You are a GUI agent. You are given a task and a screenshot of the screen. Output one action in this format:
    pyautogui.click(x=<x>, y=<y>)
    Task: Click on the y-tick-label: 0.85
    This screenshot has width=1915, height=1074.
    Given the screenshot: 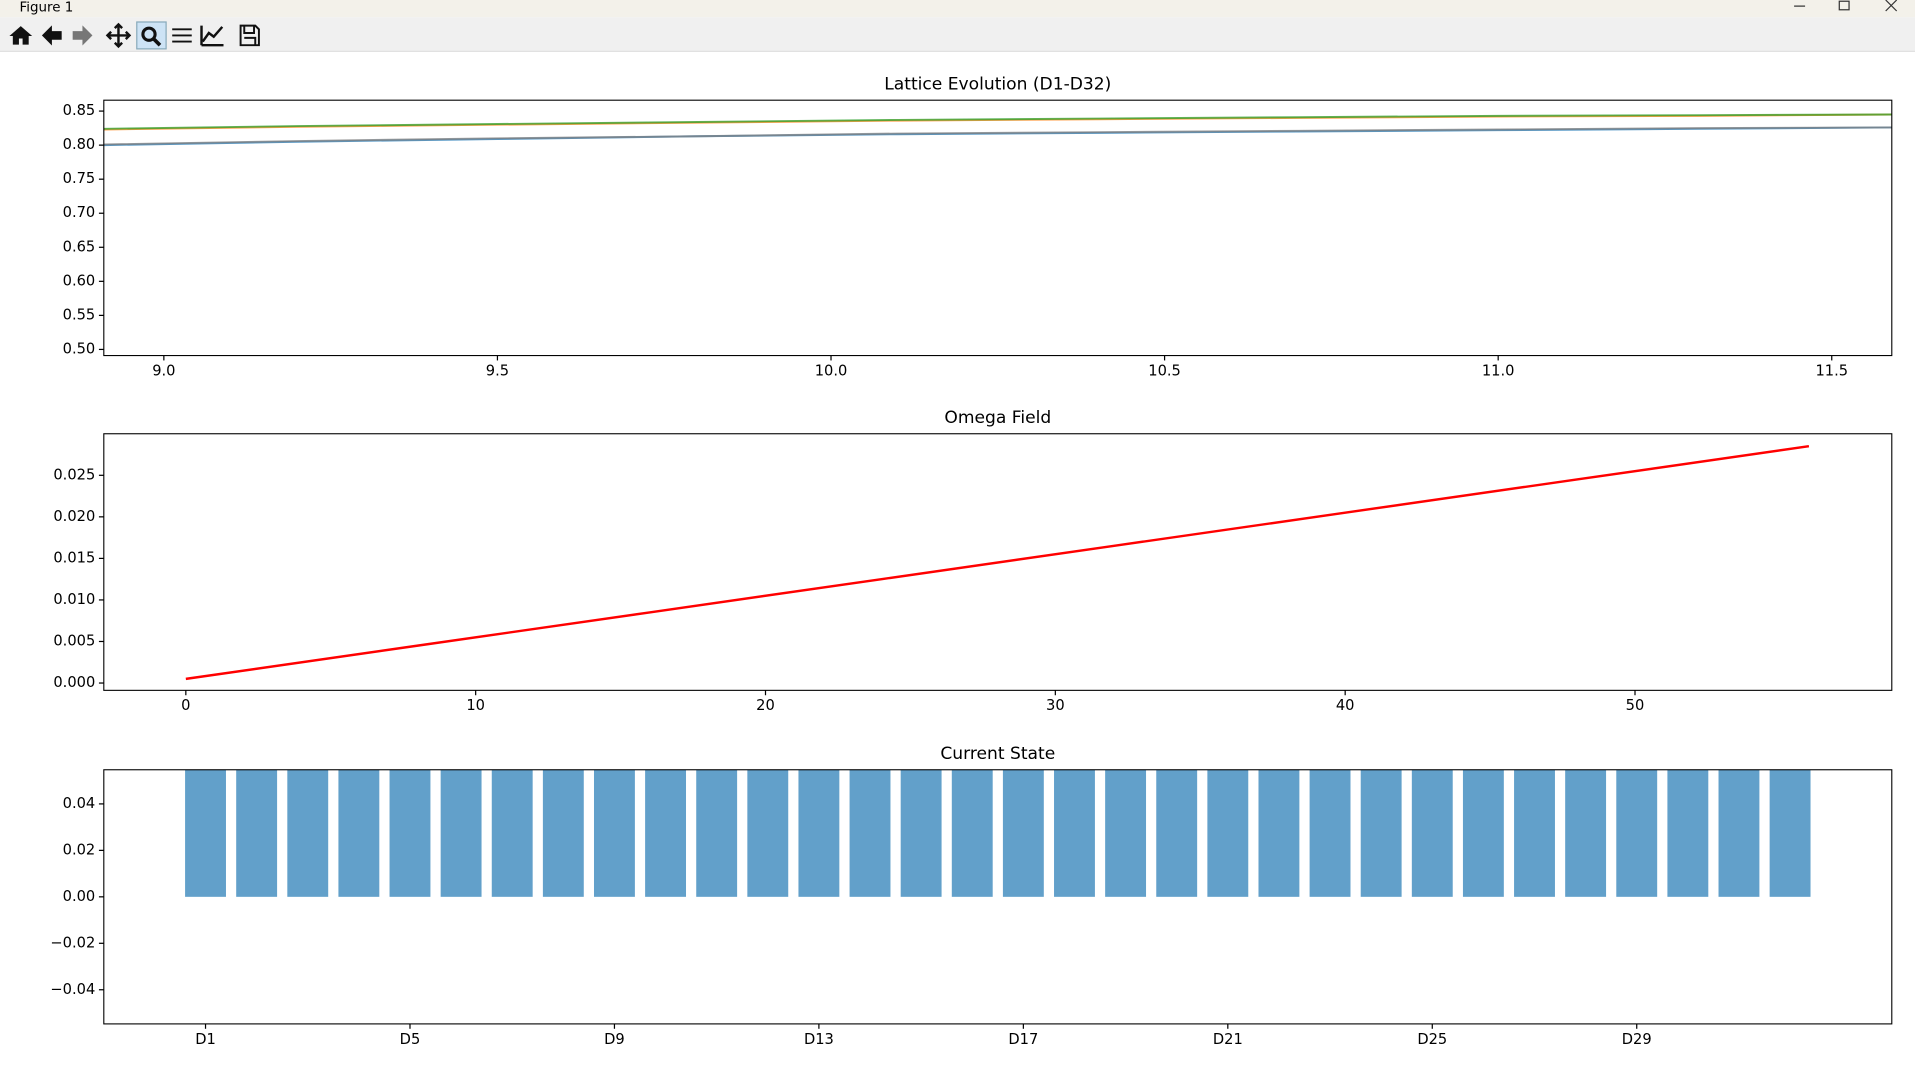 What is the action you would take?
    pyautogui.click(x=79, y=110)
    